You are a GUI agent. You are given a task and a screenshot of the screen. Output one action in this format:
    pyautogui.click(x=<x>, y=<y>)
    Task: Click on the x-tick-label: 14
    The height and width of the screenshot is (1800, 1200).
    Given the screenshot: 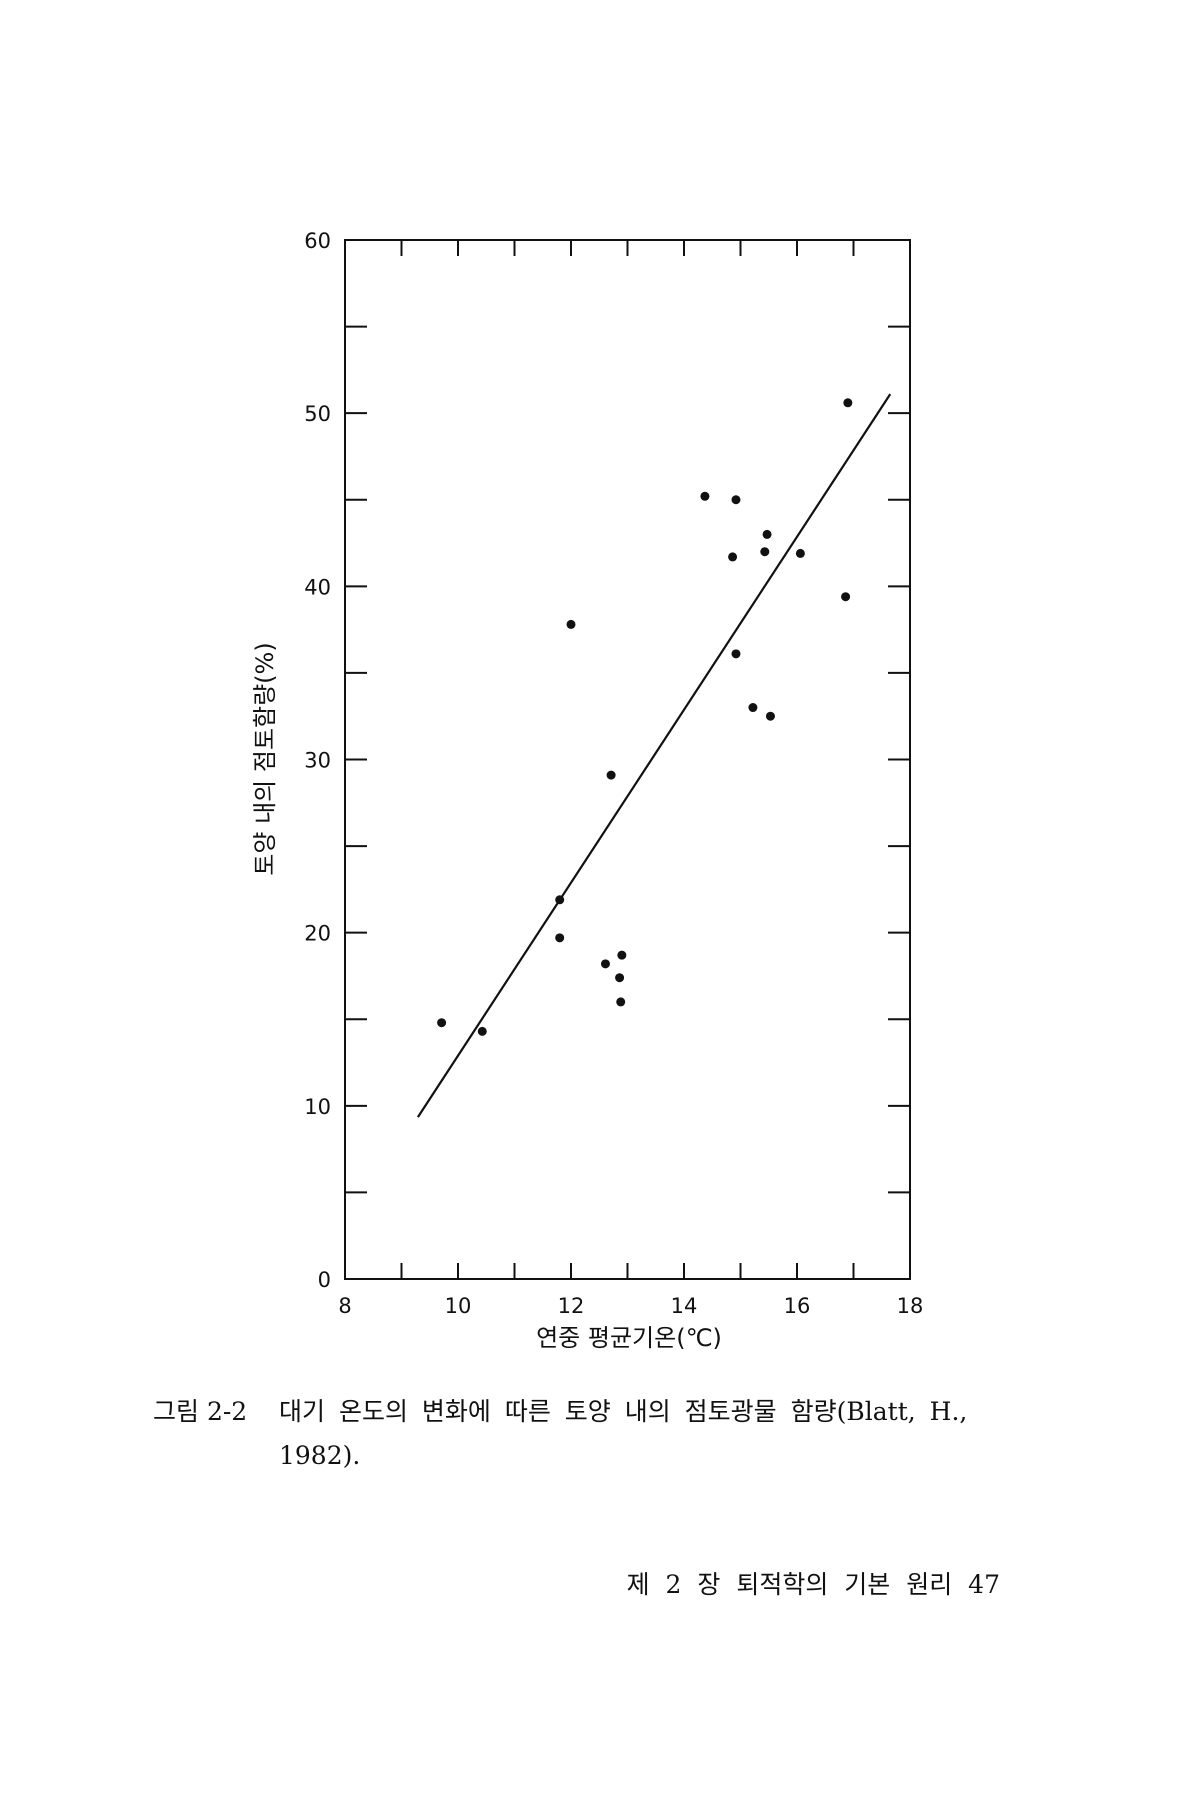 What is the action you would take?
    pyautogui.click(x=684, y=1306)
    